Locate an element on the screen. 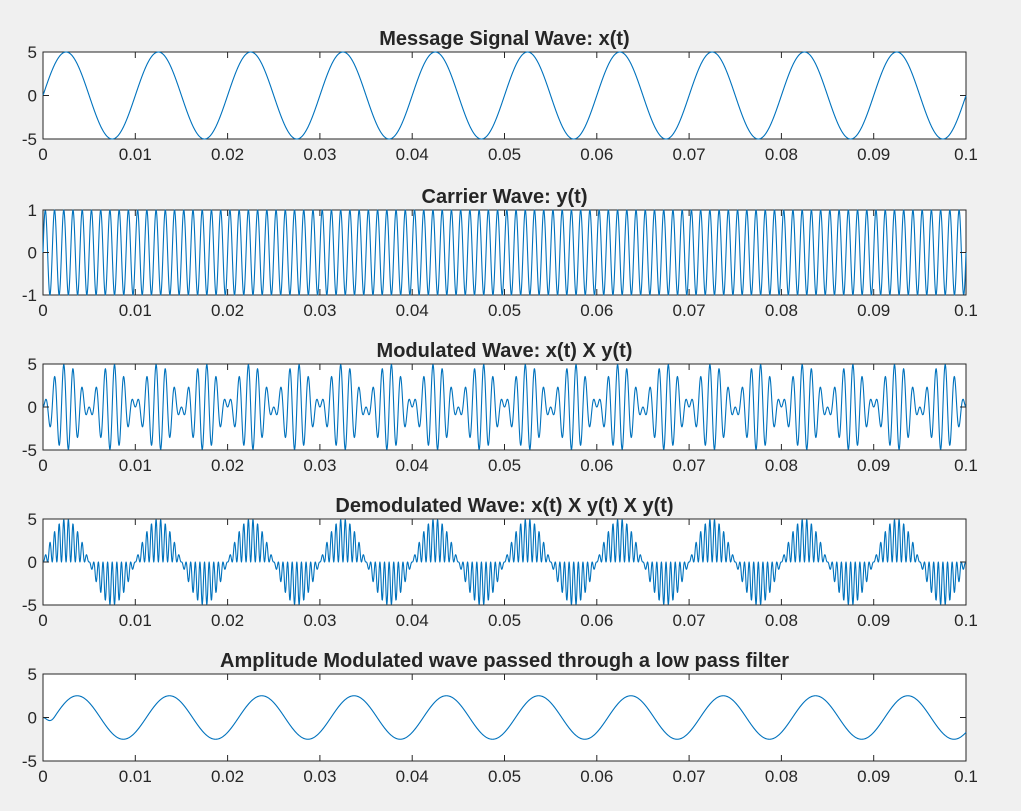  subplot-title: Message Signal Wave: x(t) is located at coordinates (504, 39).